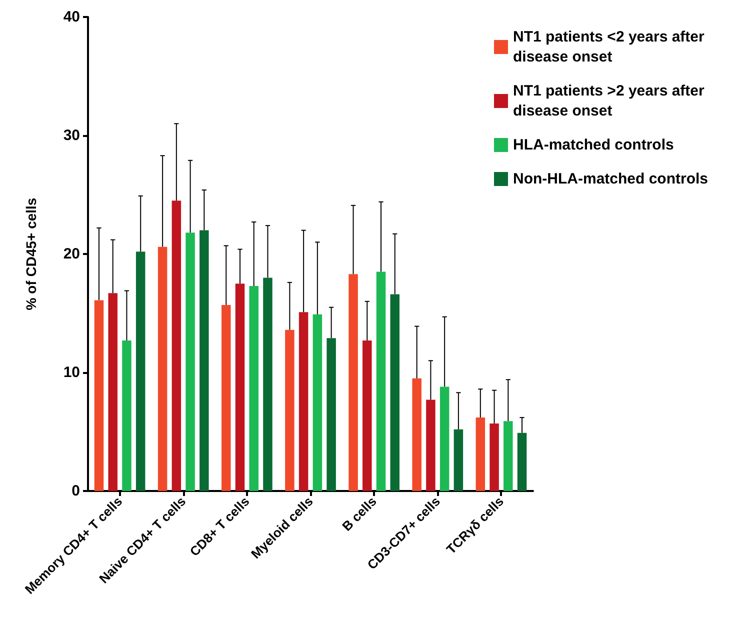 The image size is (755, 630). Describe the element at coordinates (31, 254) in the screenshot. I see `y-axis-title: % of CD45+ cells` at that location.